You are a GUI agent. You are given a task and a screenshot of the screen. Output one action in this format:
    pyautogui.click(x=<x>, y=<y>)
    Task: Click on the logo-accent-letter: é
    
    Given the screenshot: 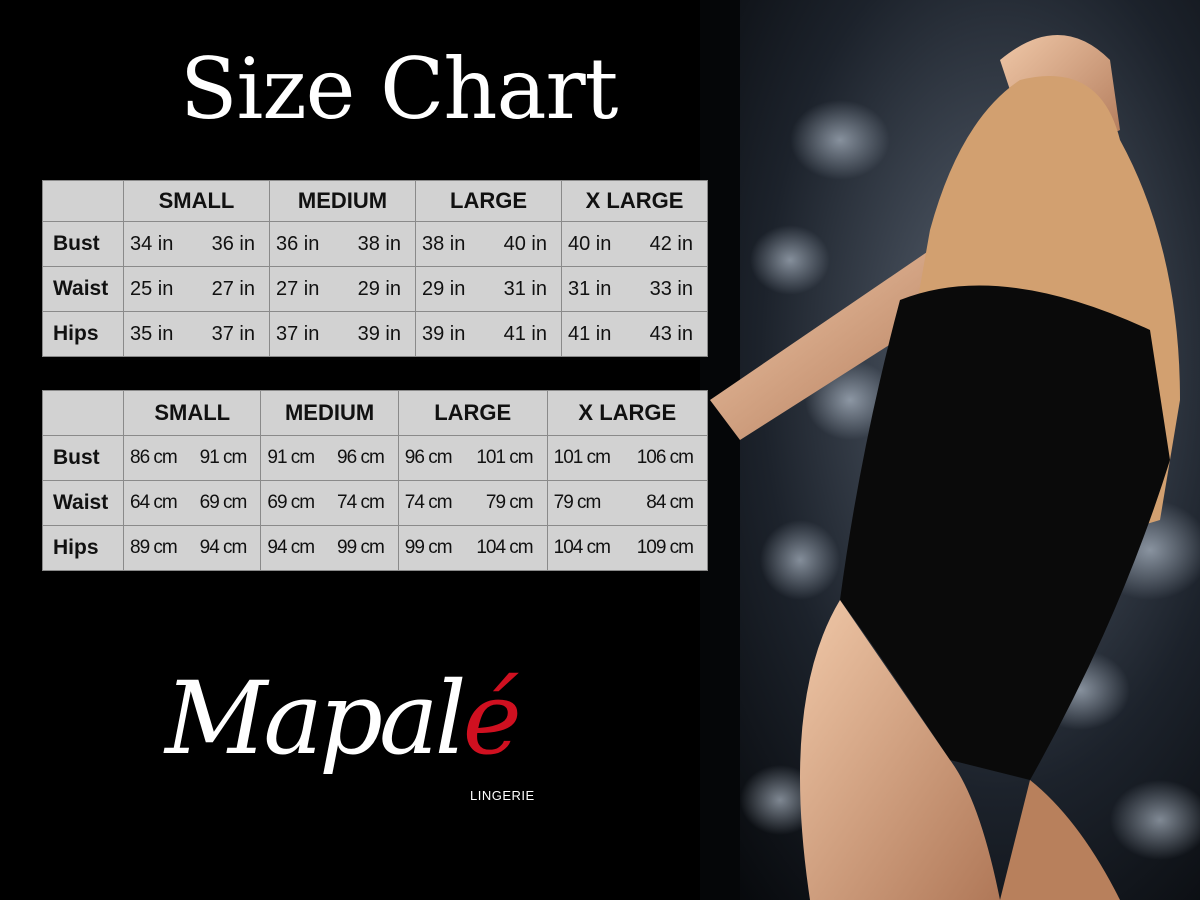 What is the action you would take?
    pyautogui.click(x=492, y=718)
    